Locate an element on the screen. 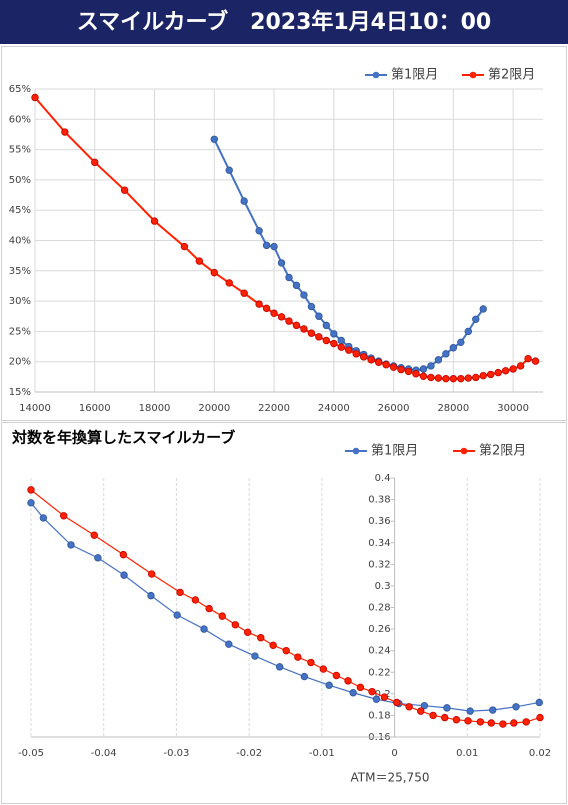 This screenshot has width=568, height=805. y-tick-label: 0.38 is located at coordinates (379, 500).